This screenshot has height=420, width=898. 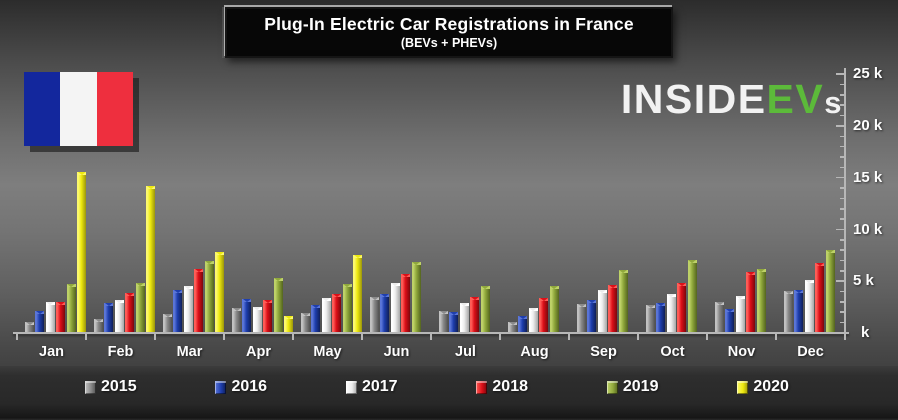 I want to click on legend-item-2018: 2018, so click(x=502, y=387).